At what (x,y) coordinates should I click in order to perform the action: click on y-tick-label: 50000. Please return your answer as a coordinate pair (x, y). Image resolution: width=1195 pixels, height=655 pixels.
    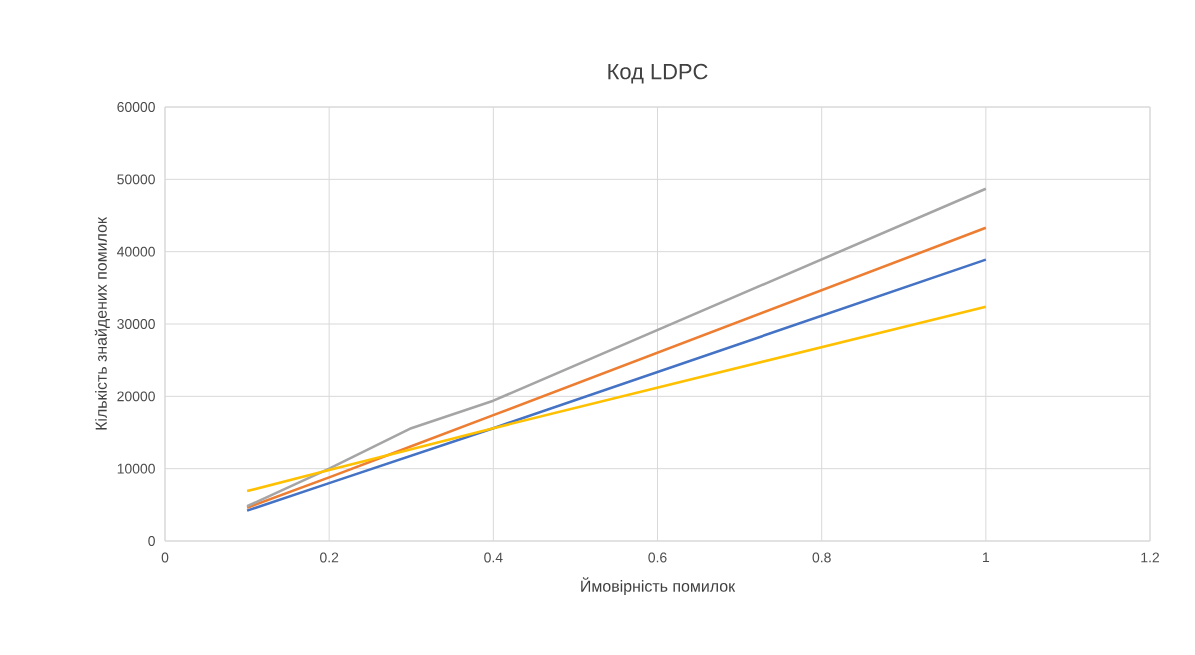
    Looking at the image, I should click on (136, 179).